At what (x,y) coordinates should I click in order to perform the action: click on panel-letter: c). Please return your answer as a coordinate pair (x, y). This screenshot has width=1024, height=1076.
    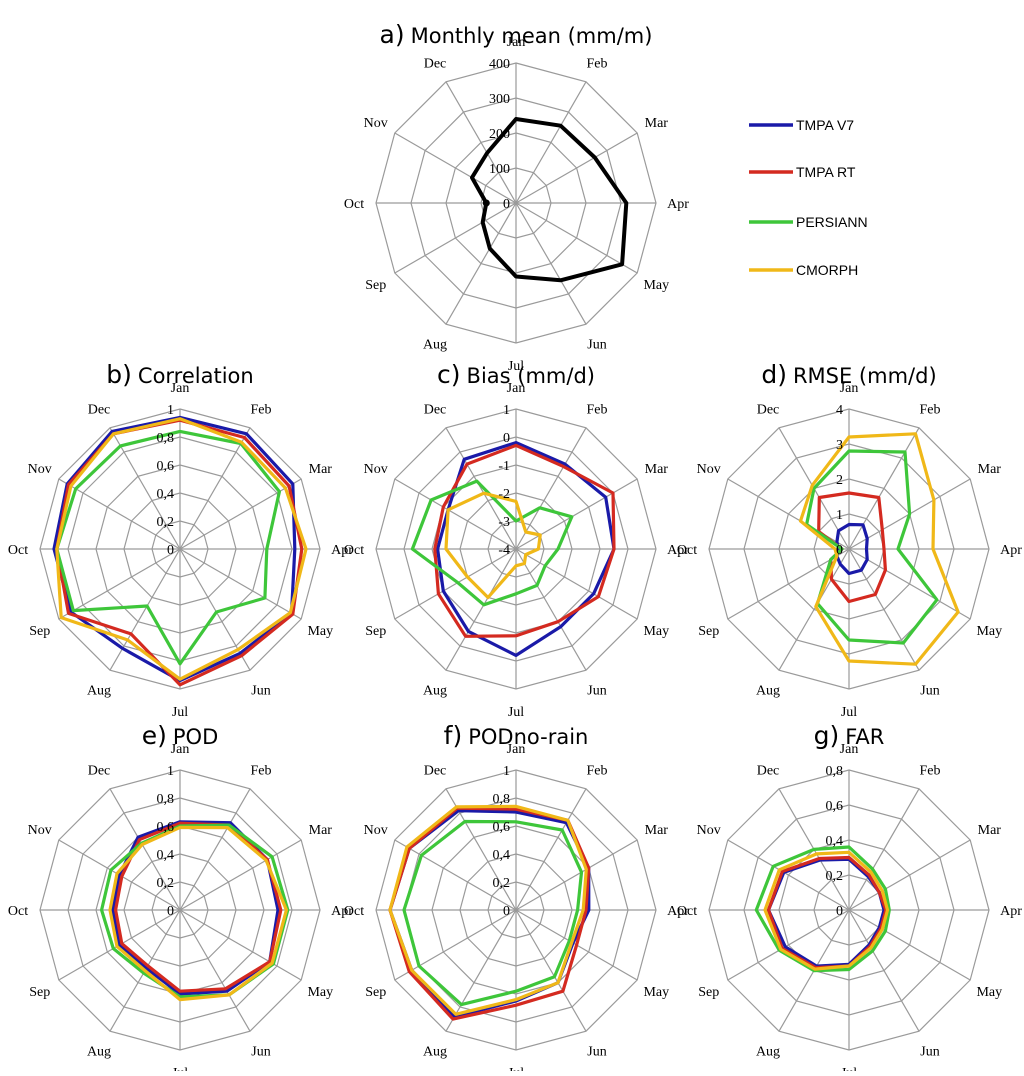
    Looking at the image, I should click on (449, 374).